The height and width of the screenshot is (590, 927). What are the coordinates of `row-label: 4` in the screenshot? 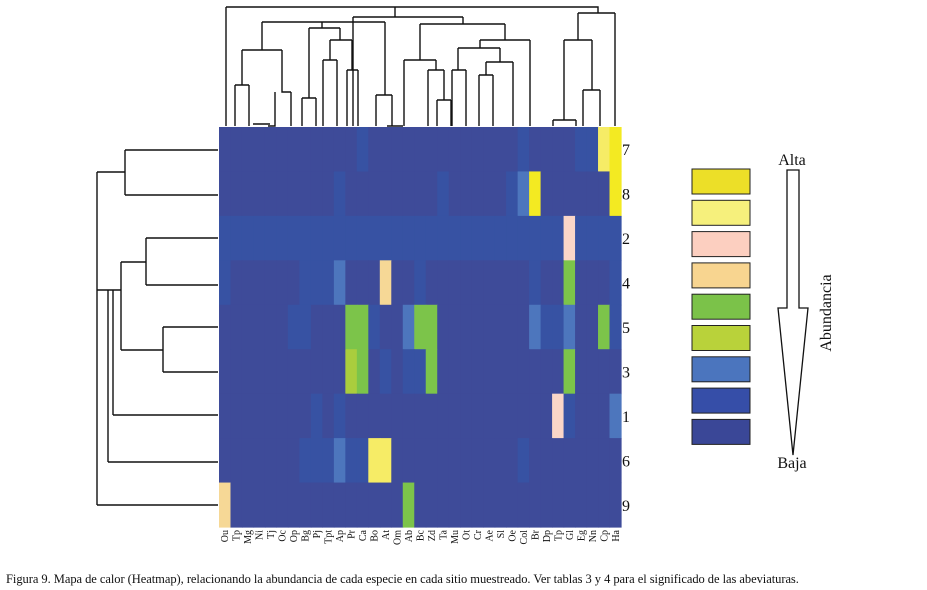 It's located at (626, 284).